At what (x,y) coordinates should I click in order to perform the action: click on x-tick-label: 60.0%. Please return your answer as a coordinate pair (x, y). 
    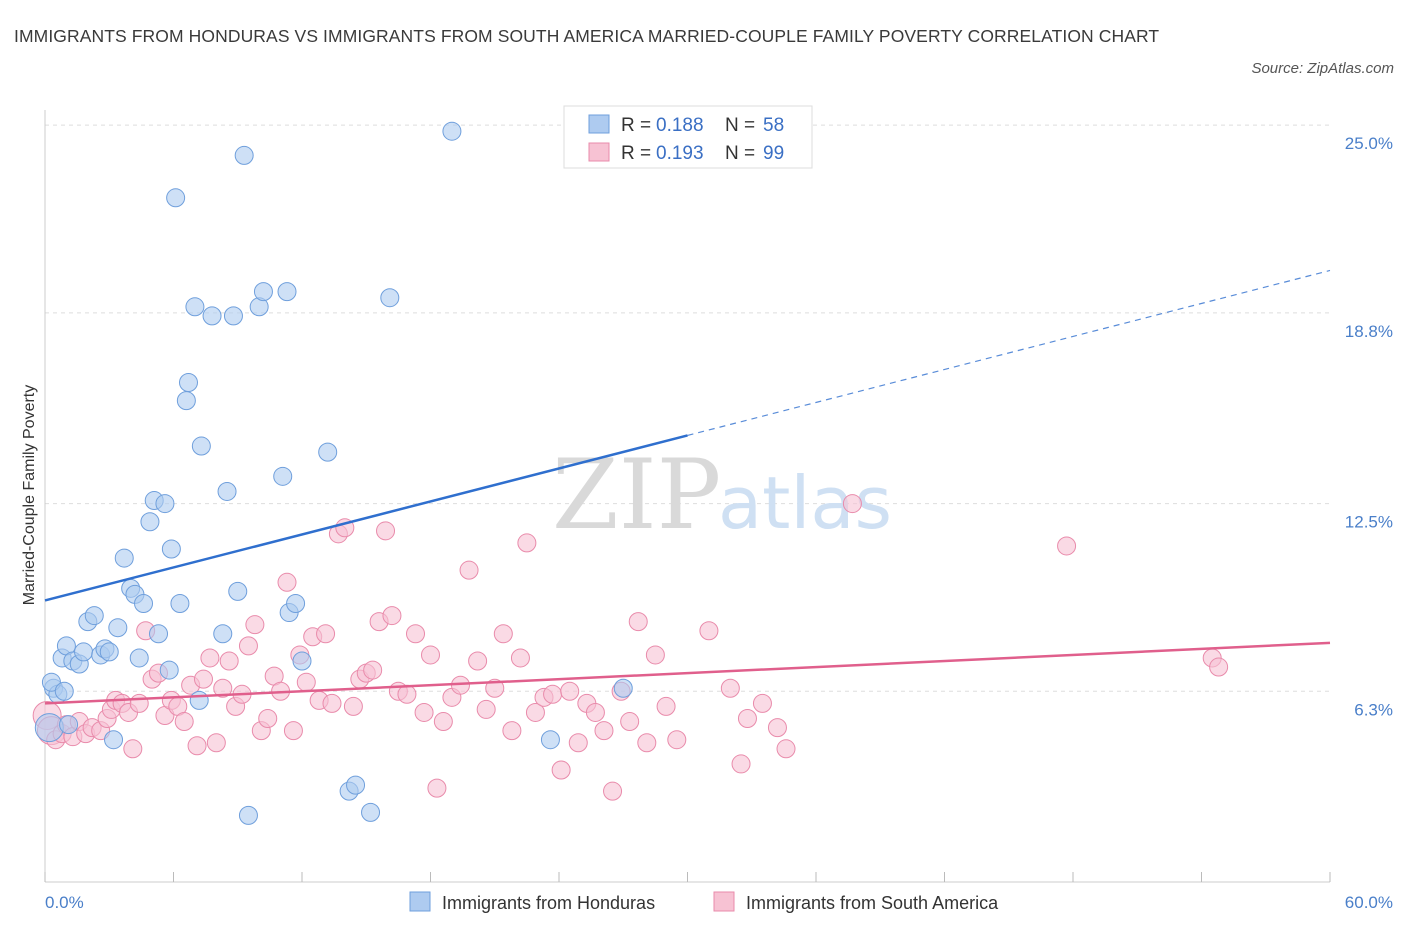
    Looking at the image, I should click on (1369, 902).